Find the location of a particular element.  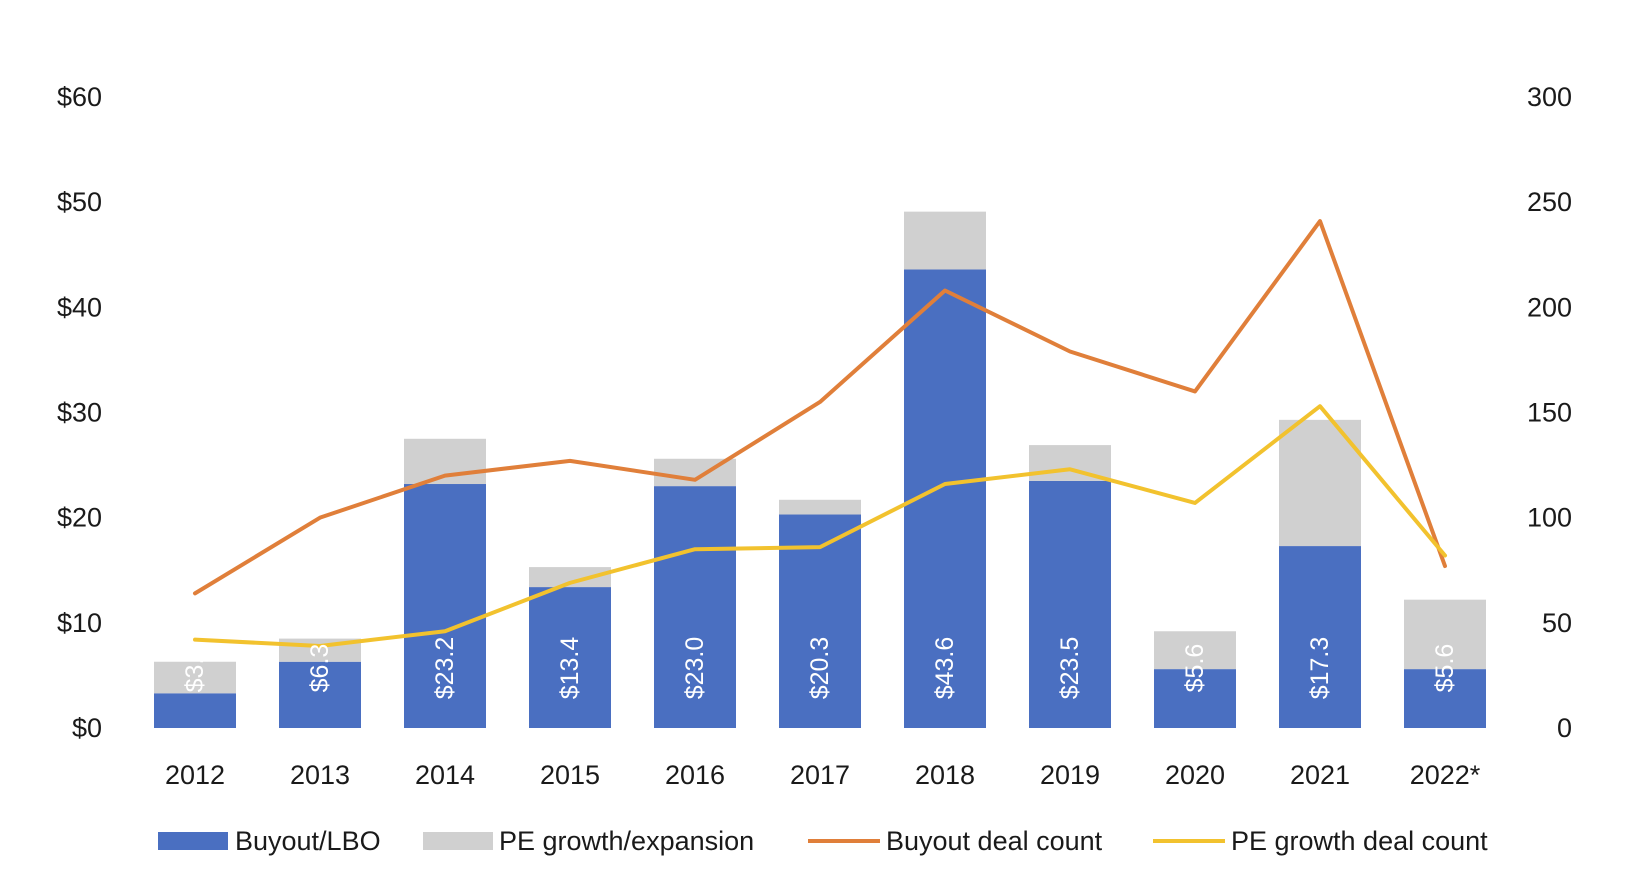

bar-value-label: $6.3 is located at coordinates (320, 668).